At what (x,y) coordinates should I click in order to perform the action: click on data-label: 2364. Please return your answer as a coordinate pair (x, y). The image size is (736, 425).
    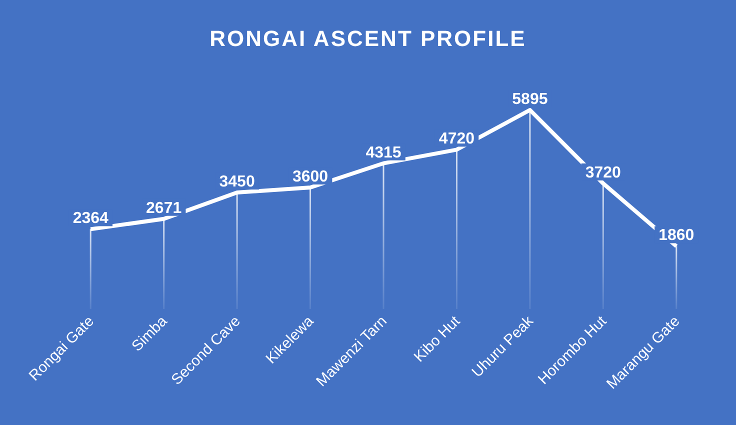
    Looking at the image, I should click on (90, 219).